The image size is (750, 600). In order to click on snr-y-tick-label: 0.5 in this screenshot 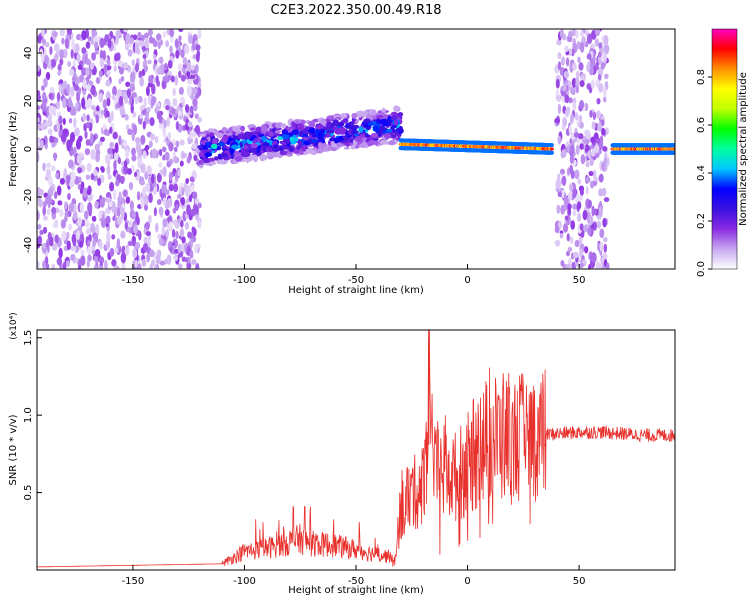, I will do `click(28, 493)`.